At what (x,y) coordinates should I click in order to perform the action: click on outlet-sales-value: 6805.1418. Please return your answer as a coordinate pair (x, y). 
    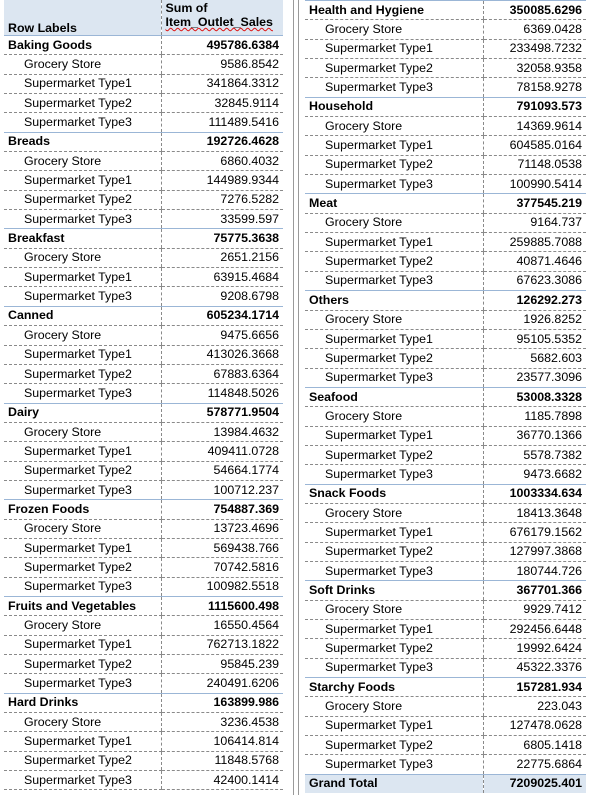
    Looking at the image, I should click on (534, 745).